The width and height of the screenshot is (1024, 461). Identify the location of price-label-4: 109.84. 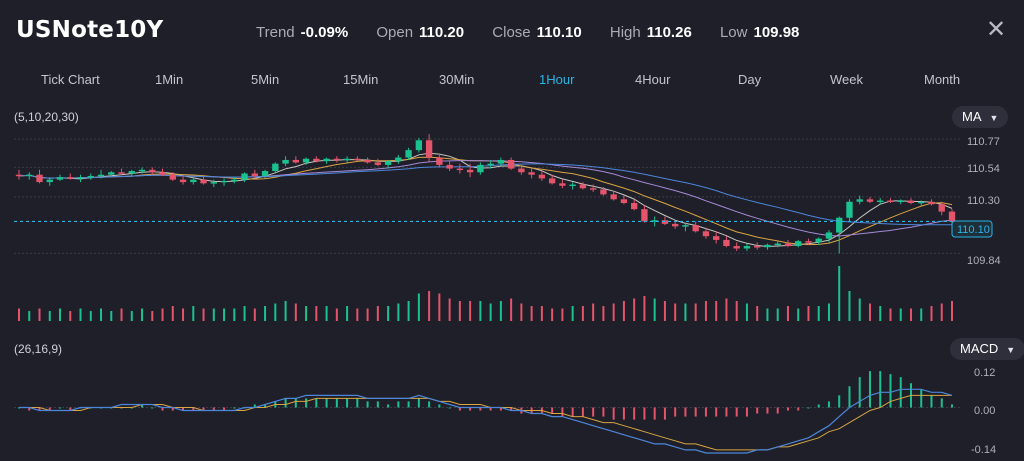
(984, 261).